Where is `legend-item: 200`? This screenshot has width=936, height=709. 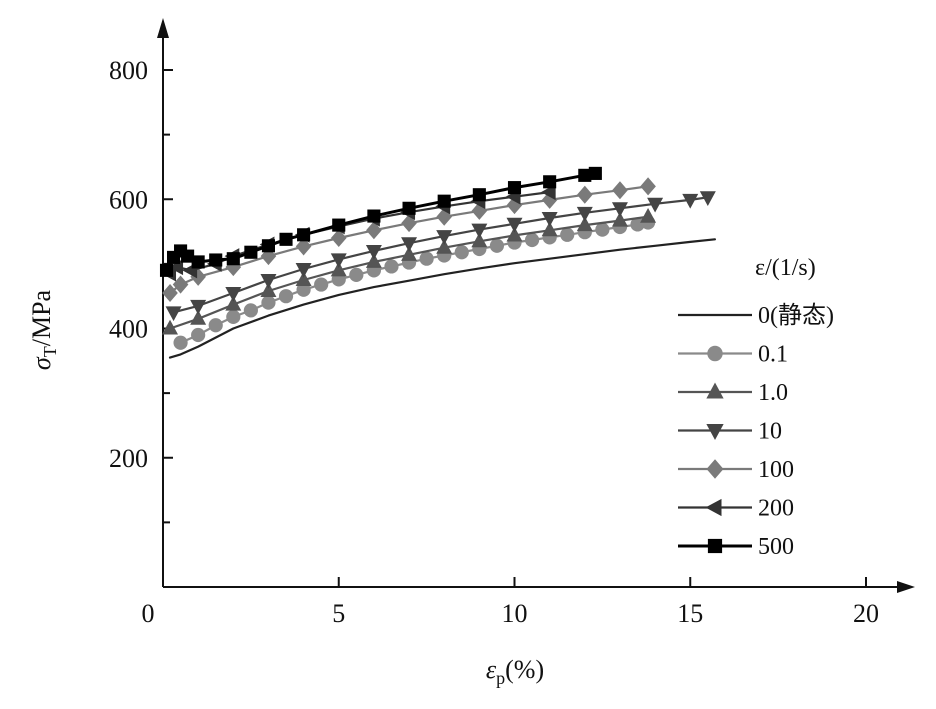 legend-item: 200 is located at coordinates (736, 509).